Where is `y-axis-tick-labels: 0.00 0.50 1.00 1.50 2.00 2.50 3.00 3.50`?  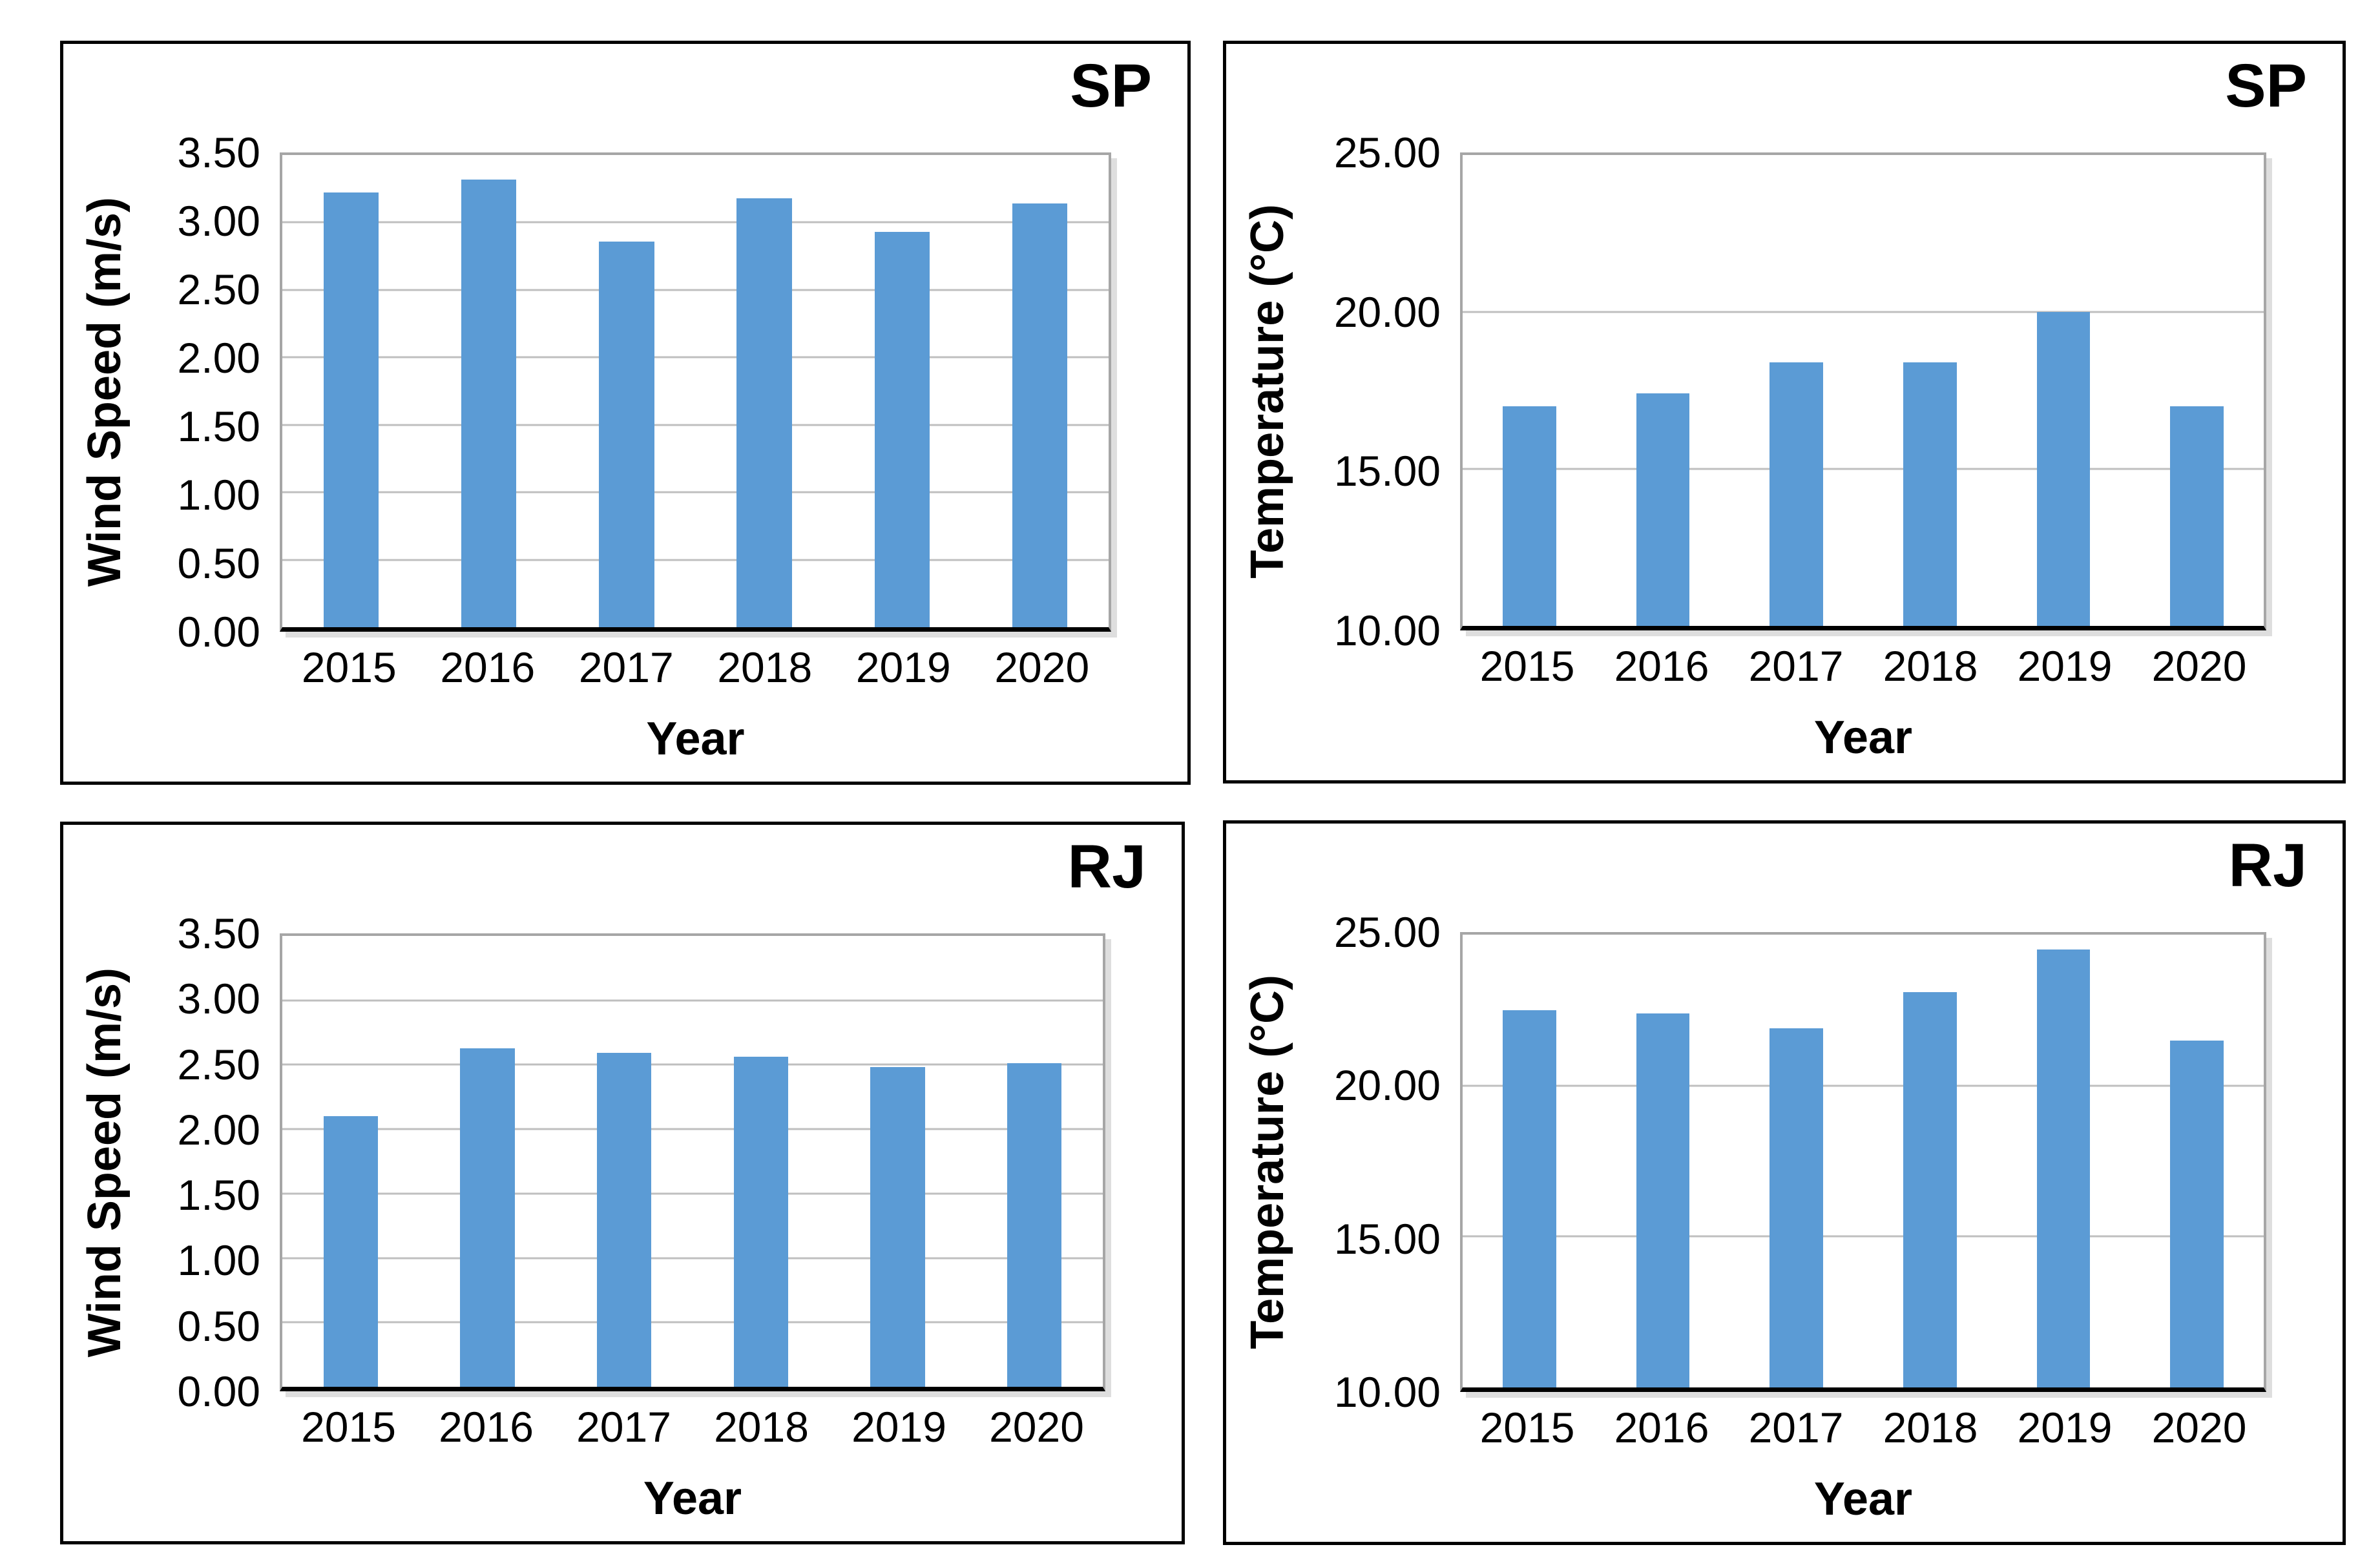
y-axis-tick-labels: 0.00 0.50 1.00 1.50 2.00 2.50 3.00 3.50 is located at coordinates (161, 392).